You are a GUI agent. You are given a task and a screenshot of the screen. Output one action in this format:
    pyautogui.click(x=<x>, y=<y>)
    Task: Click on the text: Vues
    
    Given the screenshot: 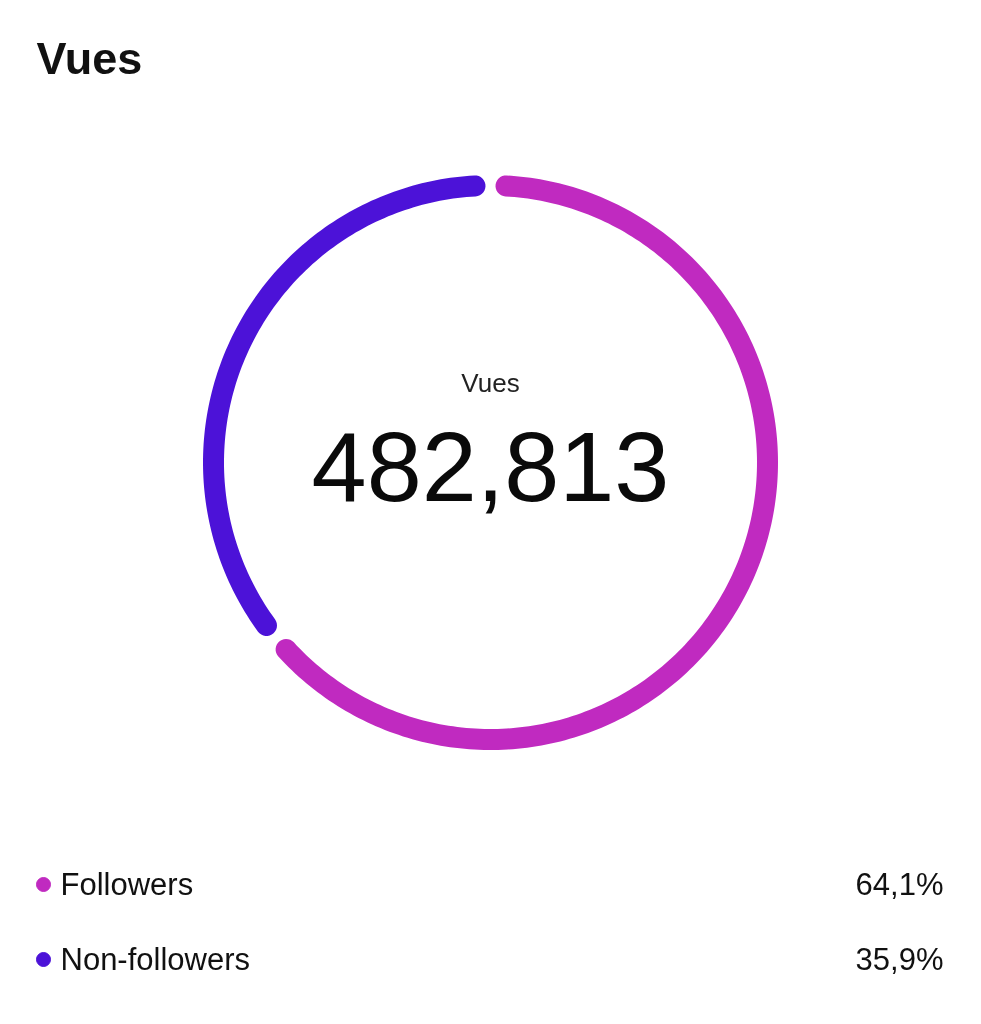 What is the action you would take?
    pyautogui.click(x=490, y=382)
    